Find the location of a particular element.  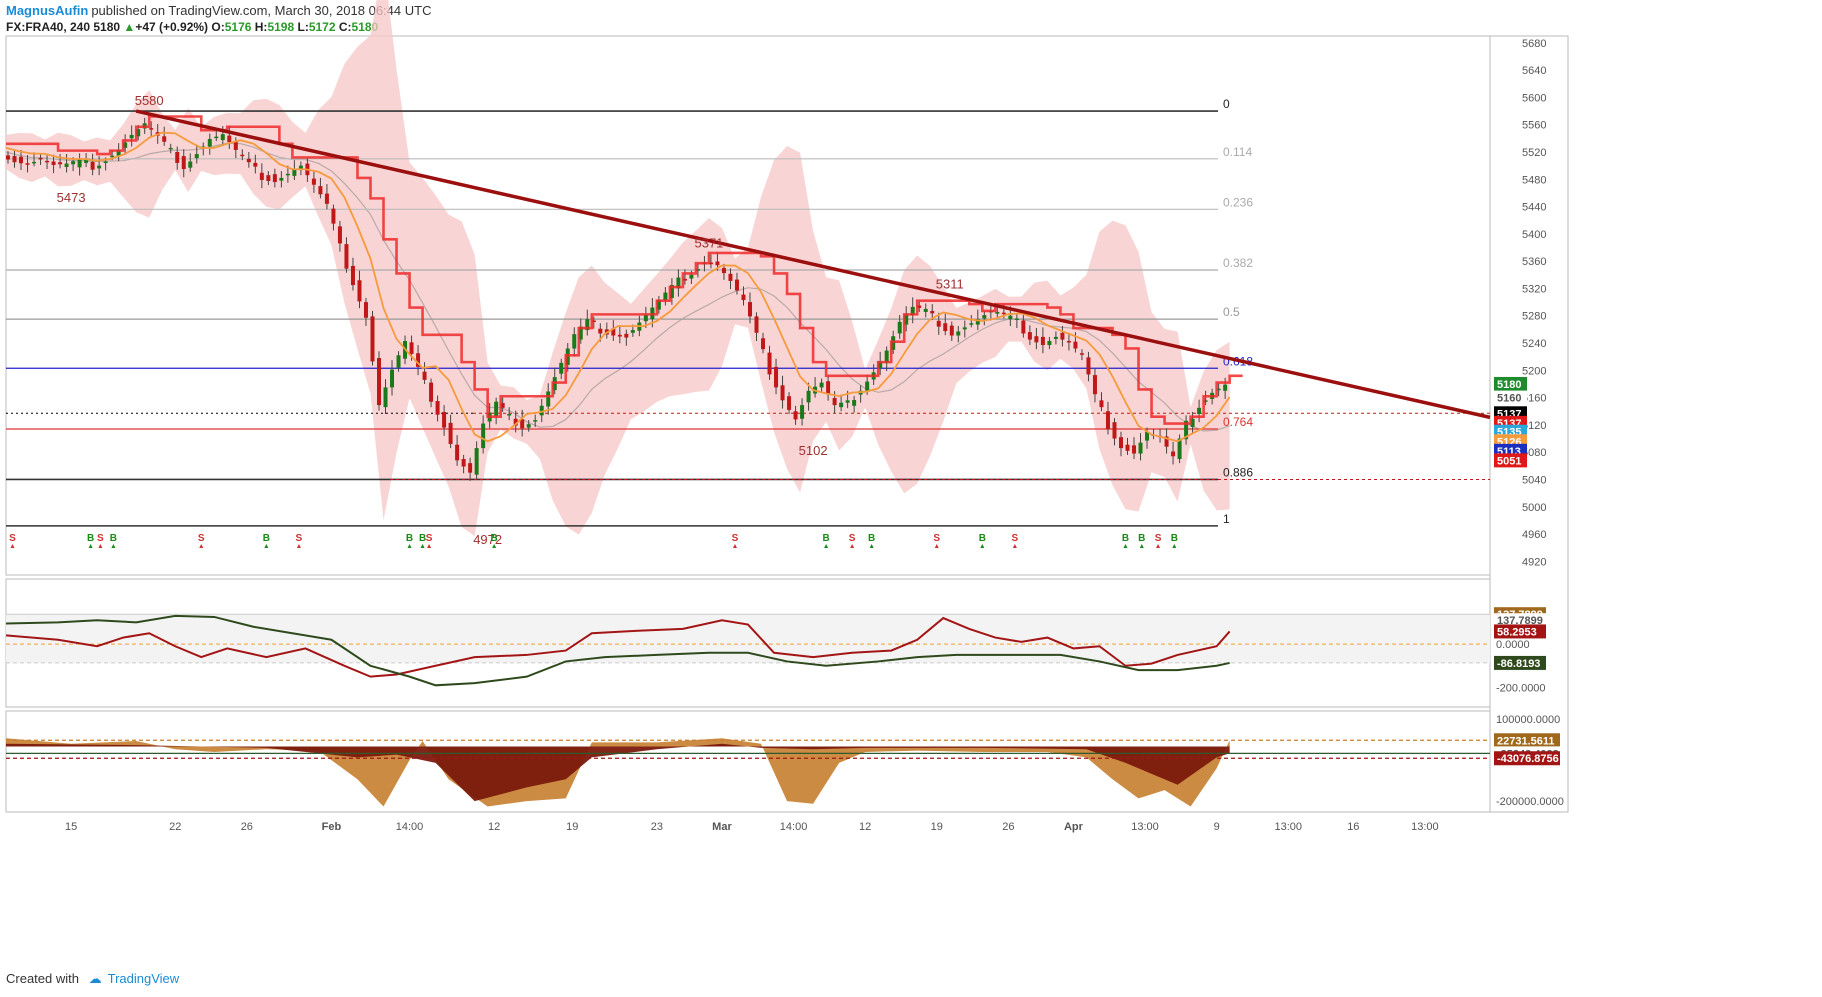

oscillator-fast-line is located at coordinates (618, 647).